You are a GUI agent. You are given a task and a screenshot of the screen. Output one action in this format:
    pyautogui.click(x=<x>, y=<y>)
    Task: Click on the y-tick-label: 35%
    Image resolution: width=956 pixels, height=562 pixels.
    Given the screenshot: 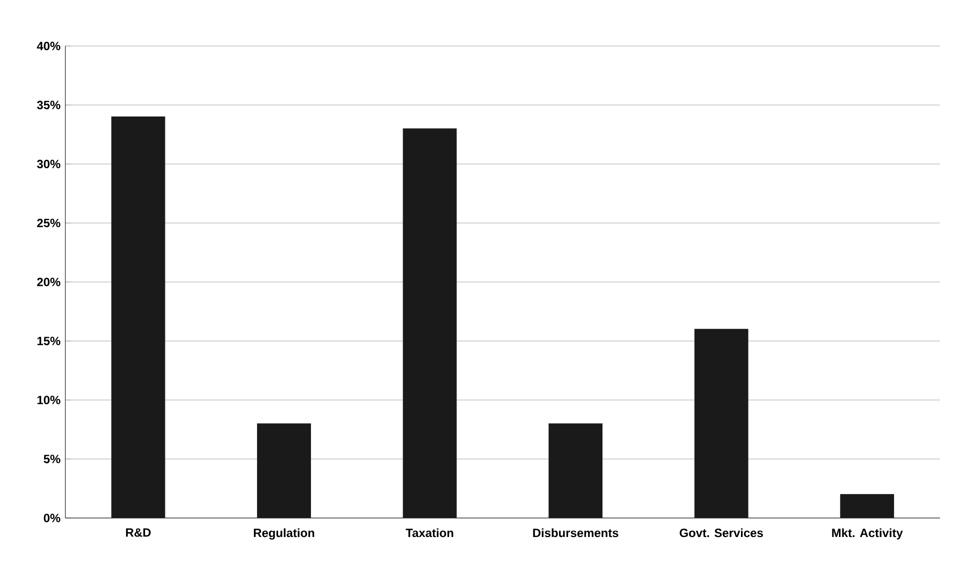 What is the action you would take?
    pyautogui.click(x=48, y=105)
    